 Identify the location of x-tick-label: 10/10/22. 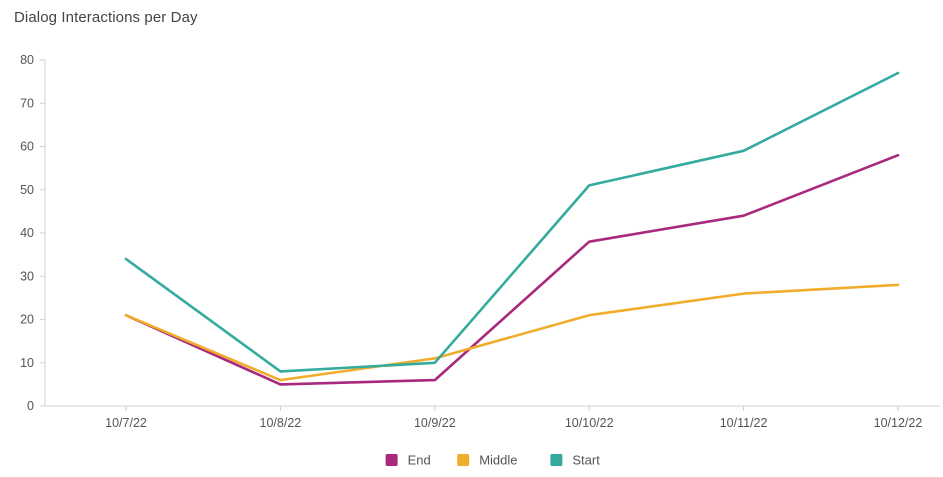
(589, 423).